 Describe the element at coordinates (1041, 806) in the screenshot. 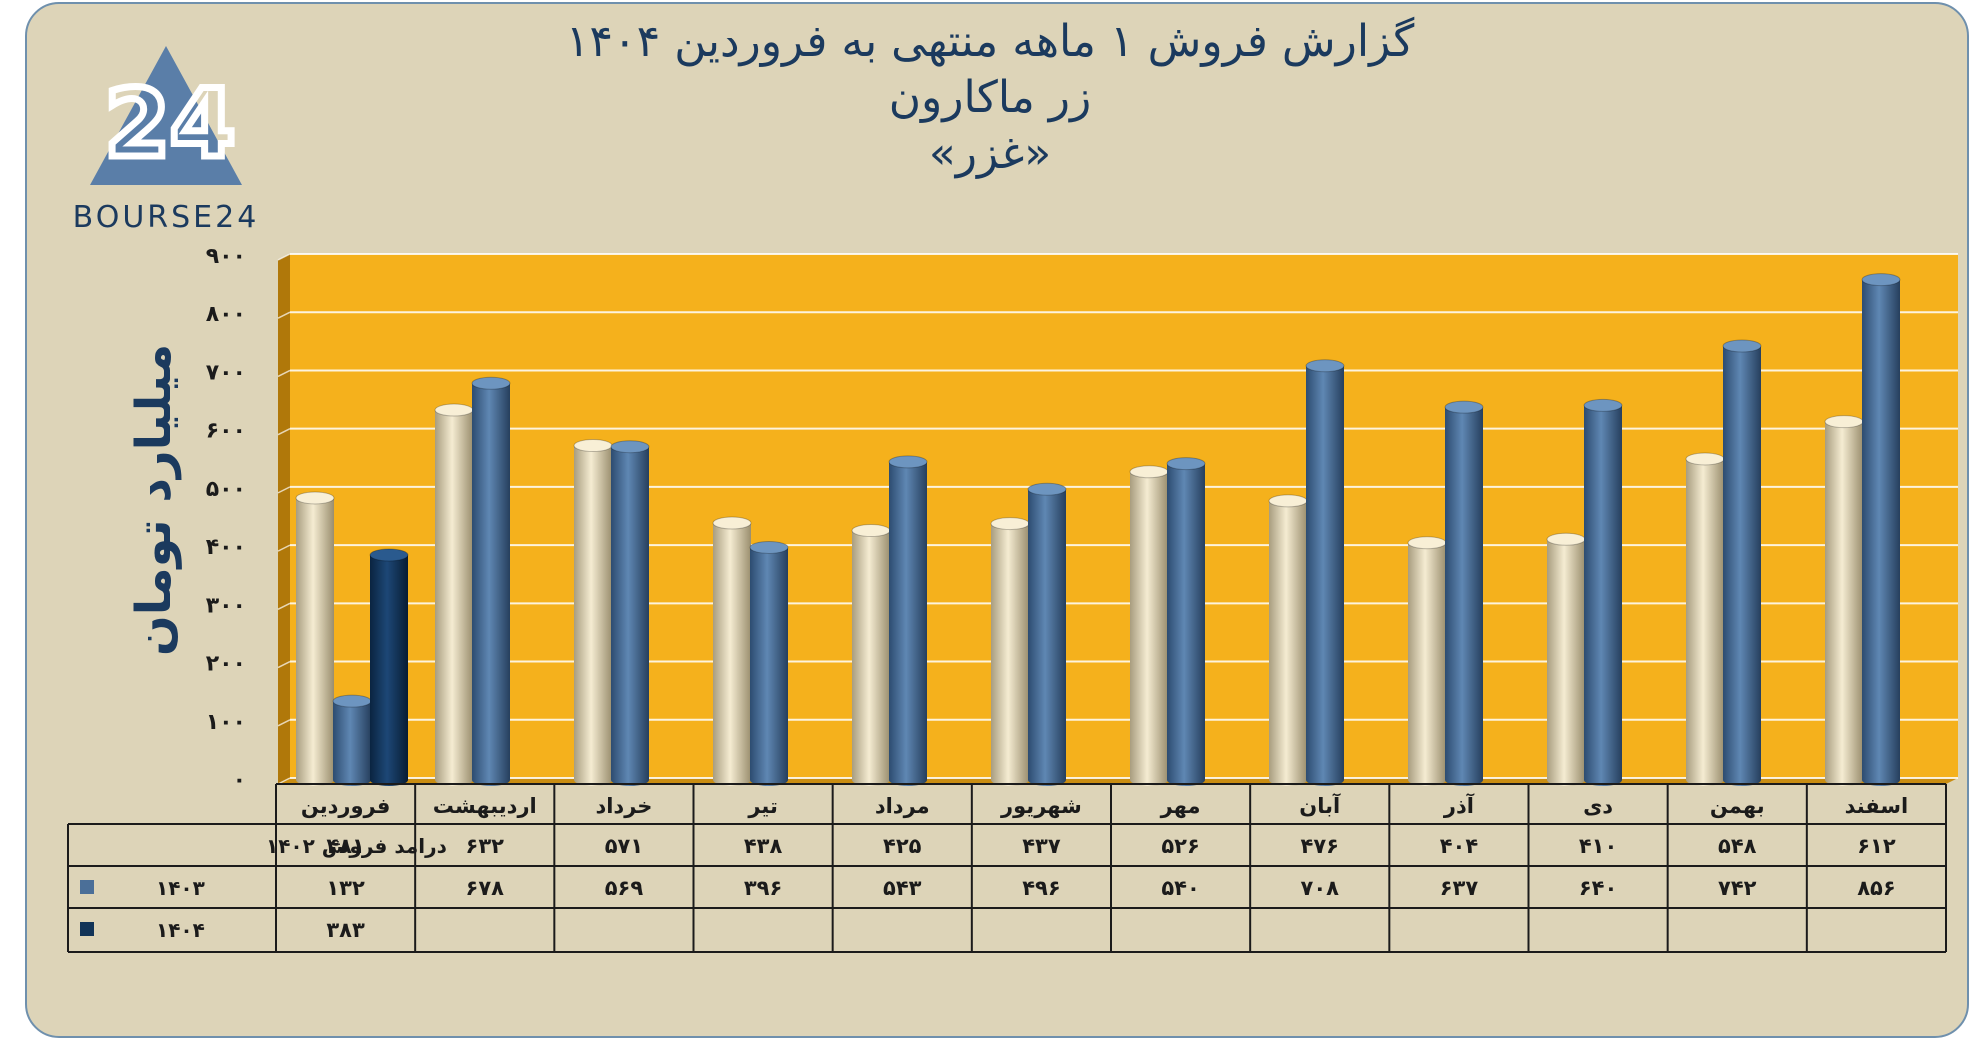

I see `x-category-label: شهریور` at that location.